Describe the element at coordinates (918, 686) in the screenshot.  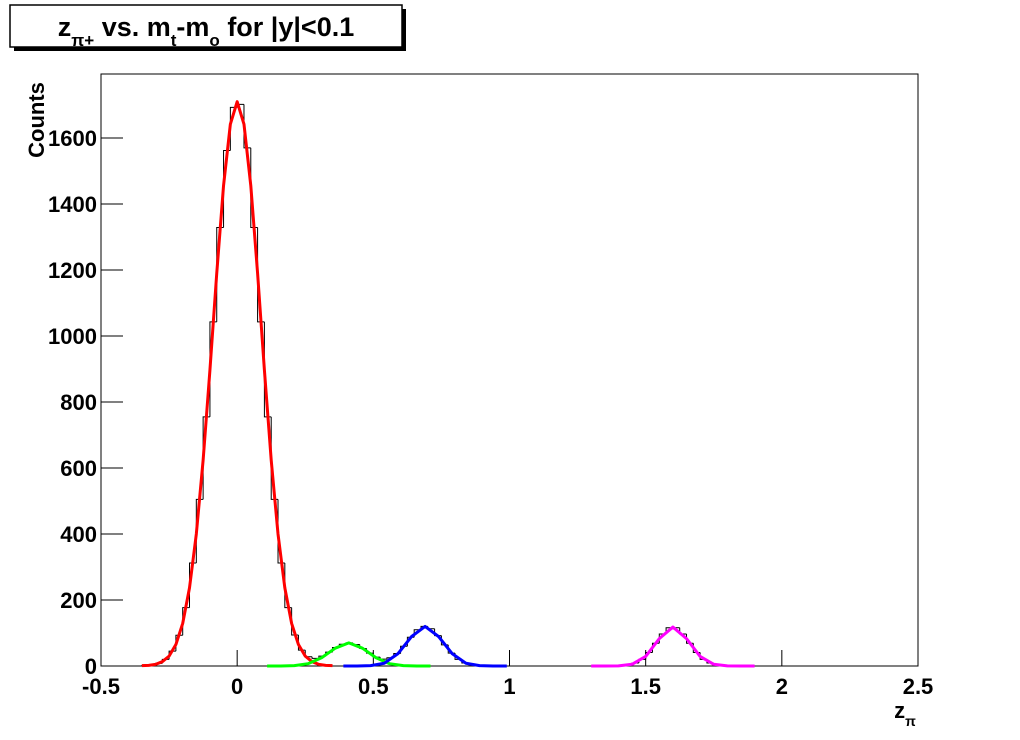
I see `x-tick-label: 2.5` at that location.